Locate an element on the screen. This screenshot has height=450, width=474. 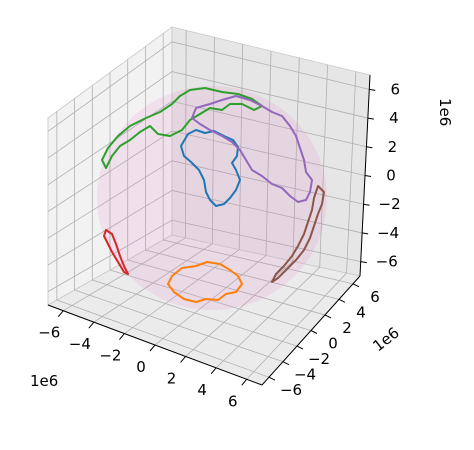
x-tick-label: 2 is located at coordinates (172, 378).